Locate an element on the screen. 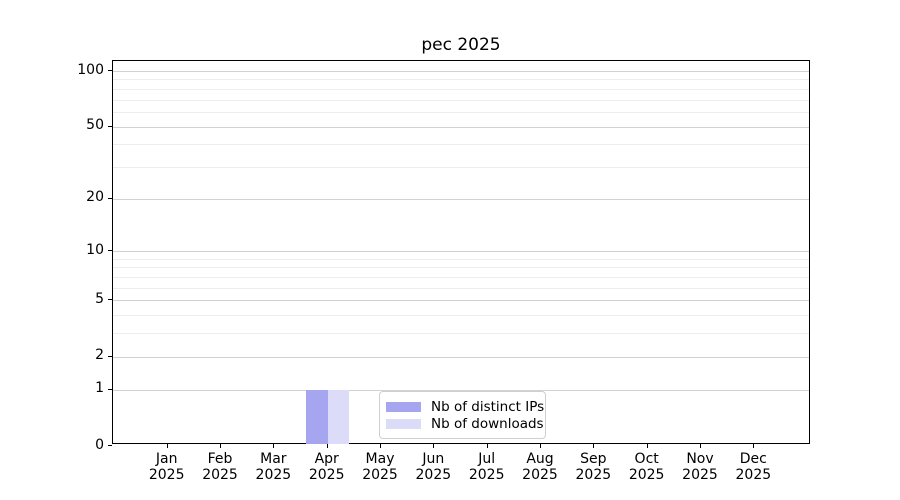 The width and height of the screenshot is (900, 500). x-tick-label: Apr 2025 is located at coordinates (327, 467).